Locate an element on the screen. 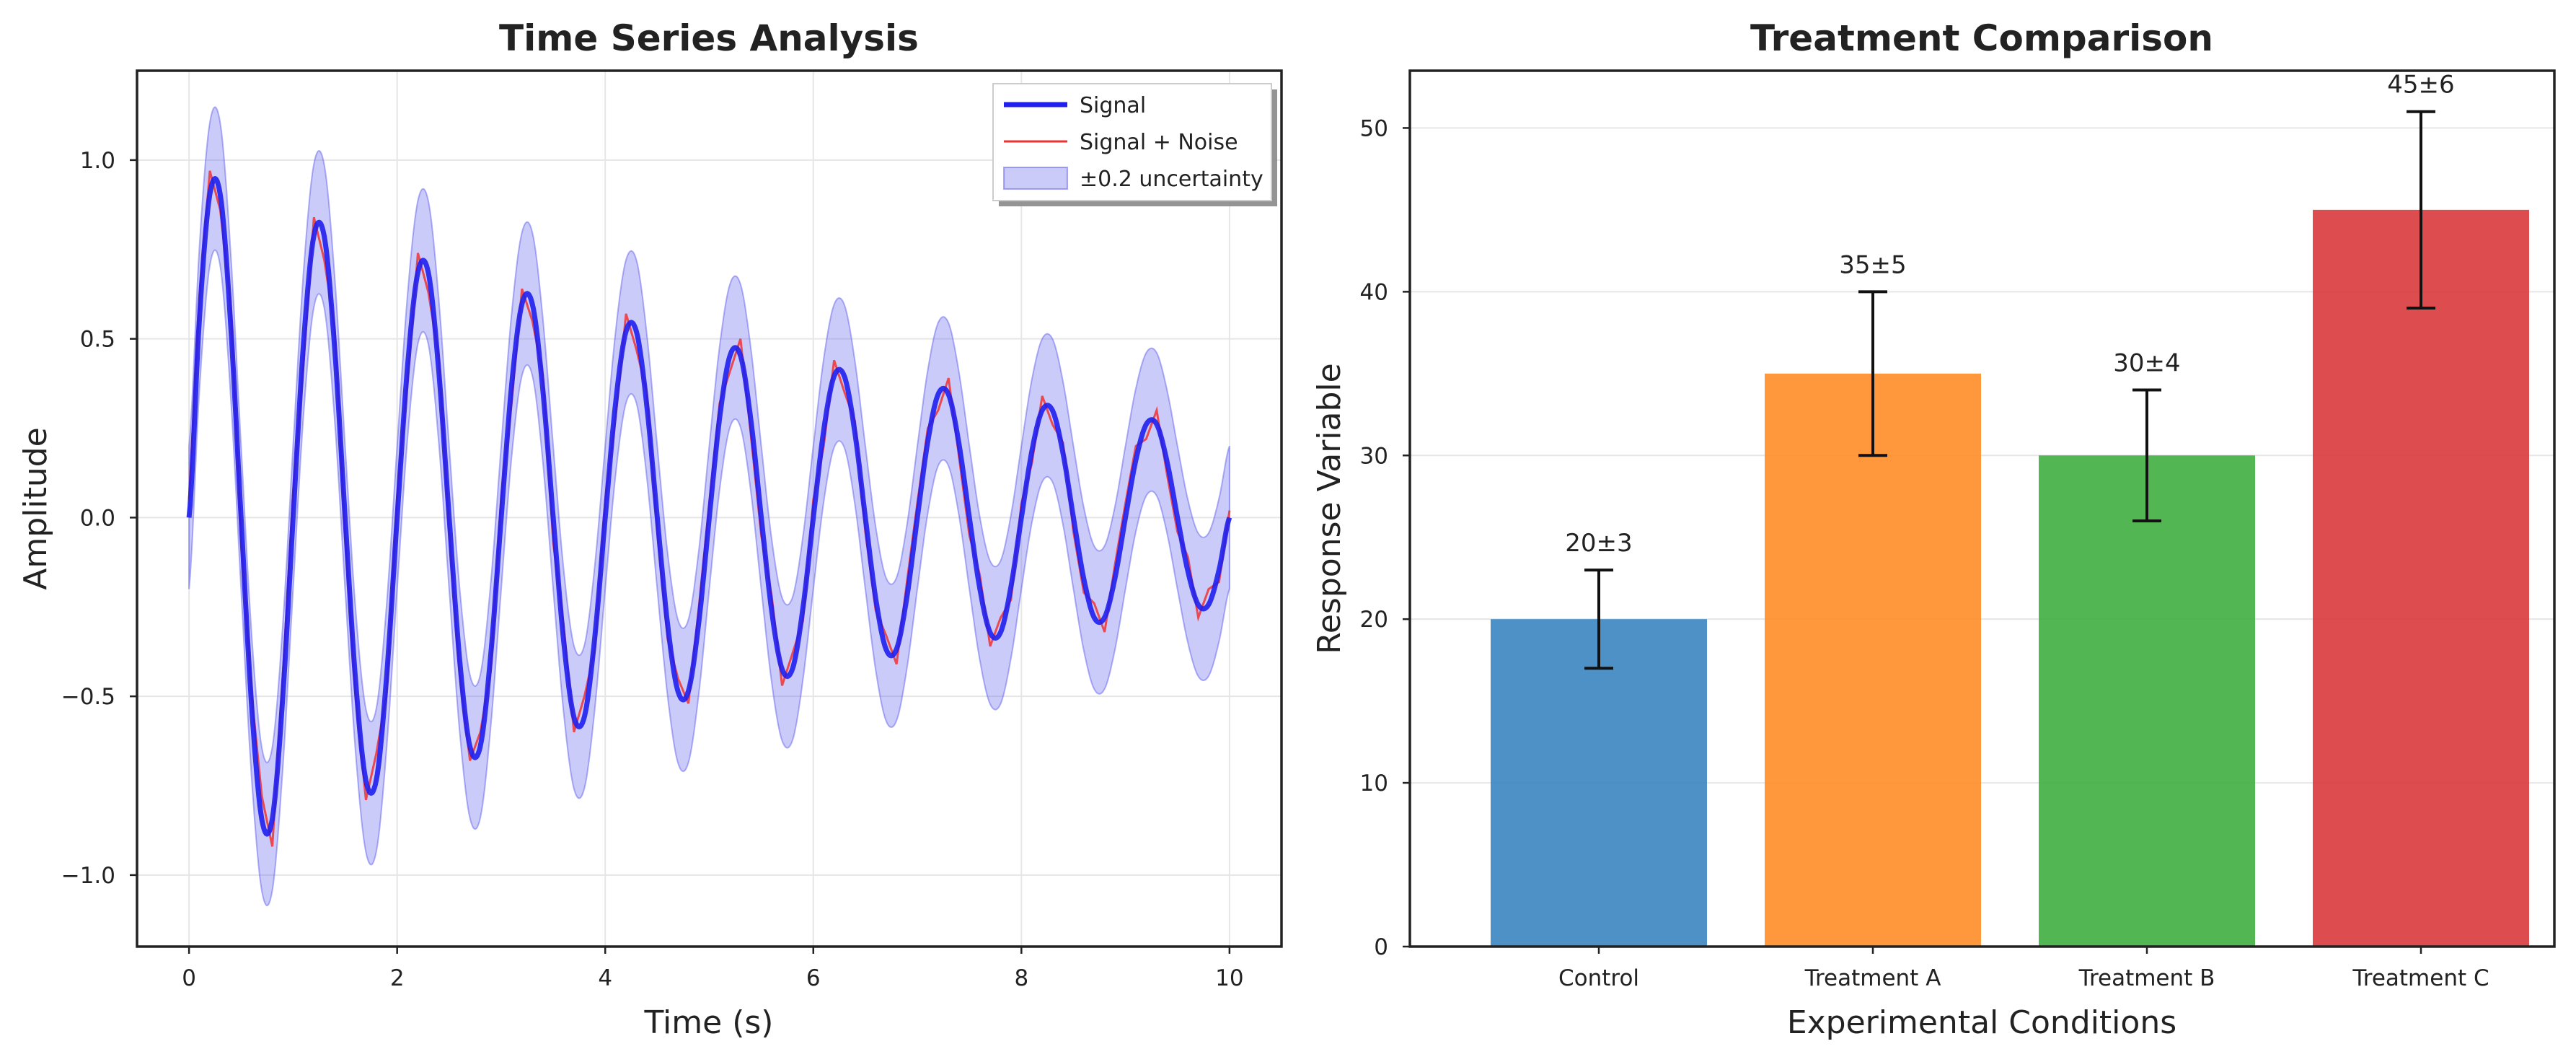  y-tick-label: 30 is located at coordinates (1374, 456).